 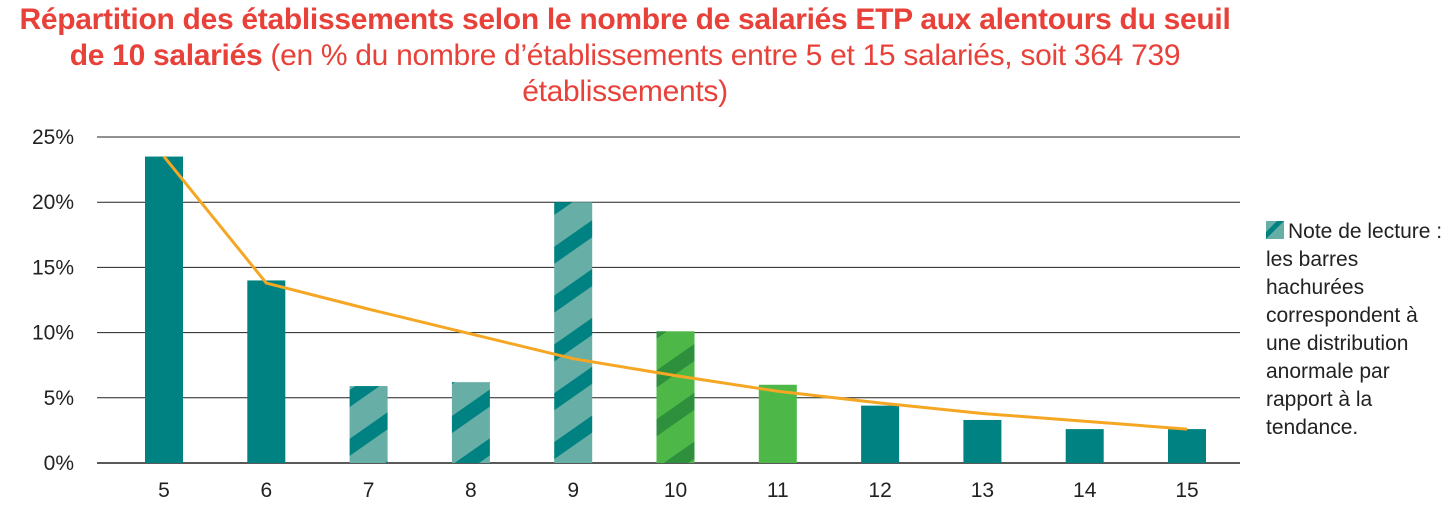 I want to click on x-tick-label: 10, so click(x=675, y=490).